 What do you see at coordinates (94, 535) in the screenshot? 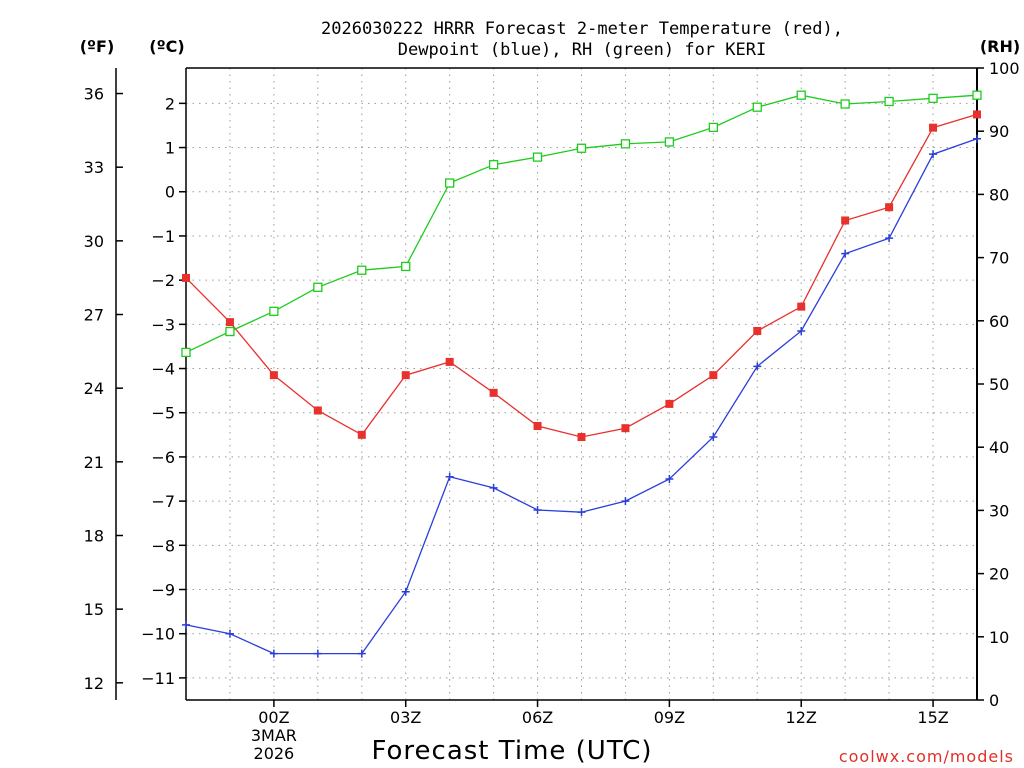
I see `fahrenheit-tick-label: 18` at bounding box center [94, 535].